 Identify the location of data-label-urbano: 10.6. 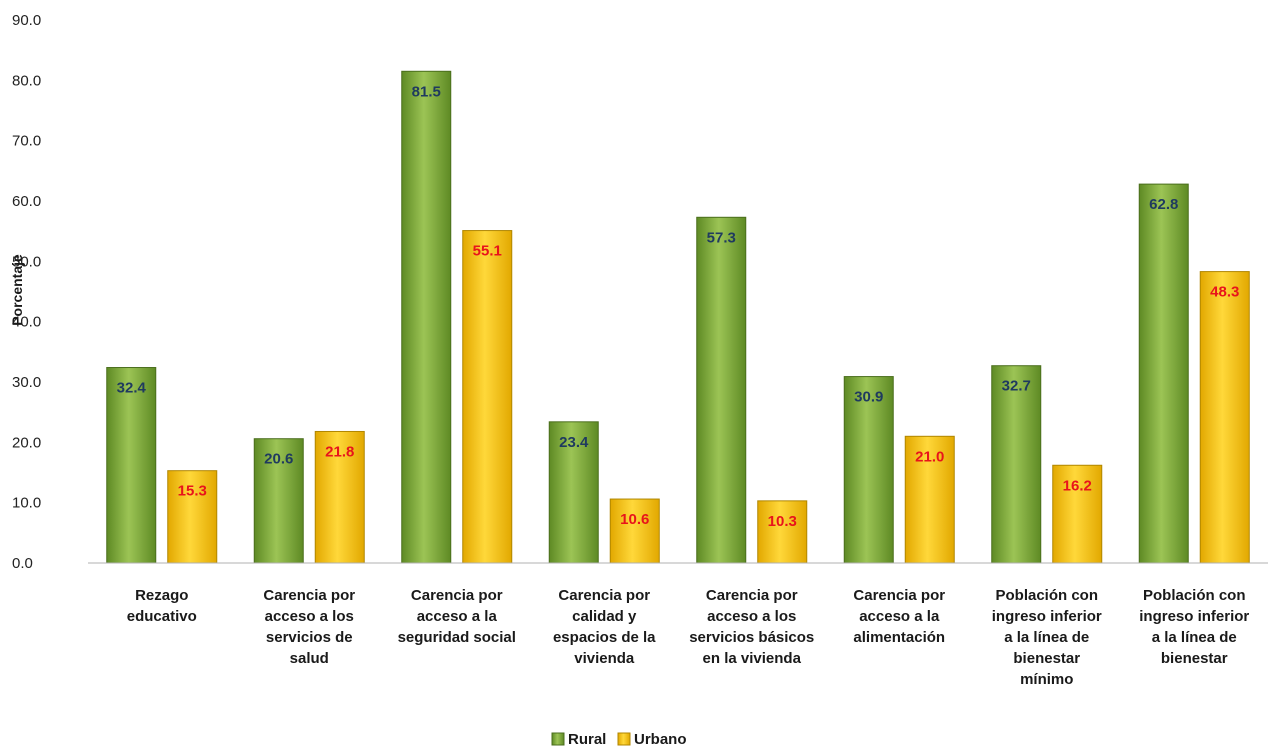
(634, 519).